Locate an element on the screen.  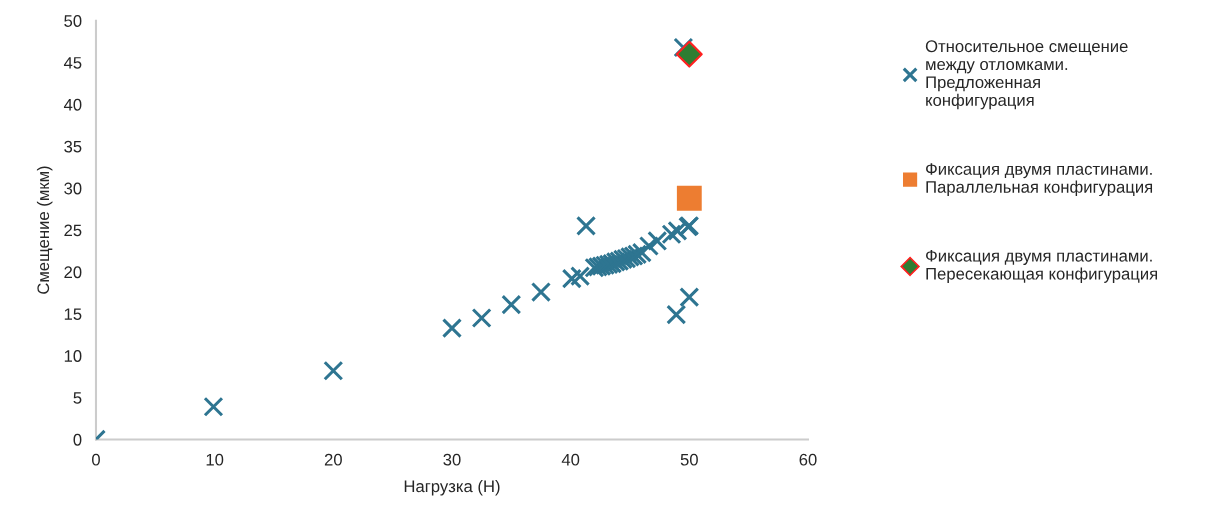
y-tick-label: 20 is located at coordinates (73, 272).